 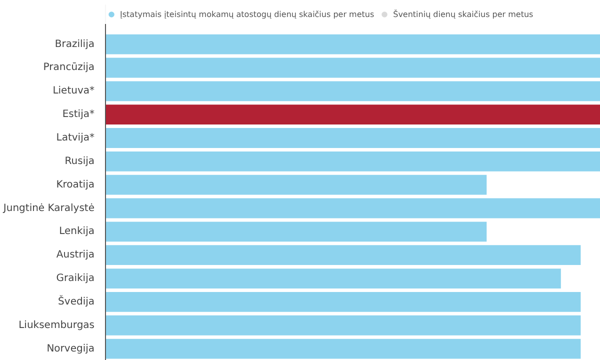 What do you see at coordinates (48, 208) in the screenshot?
I see `y-tick-label: Jungtinė Karalystė` at bounding box center [48, 208].